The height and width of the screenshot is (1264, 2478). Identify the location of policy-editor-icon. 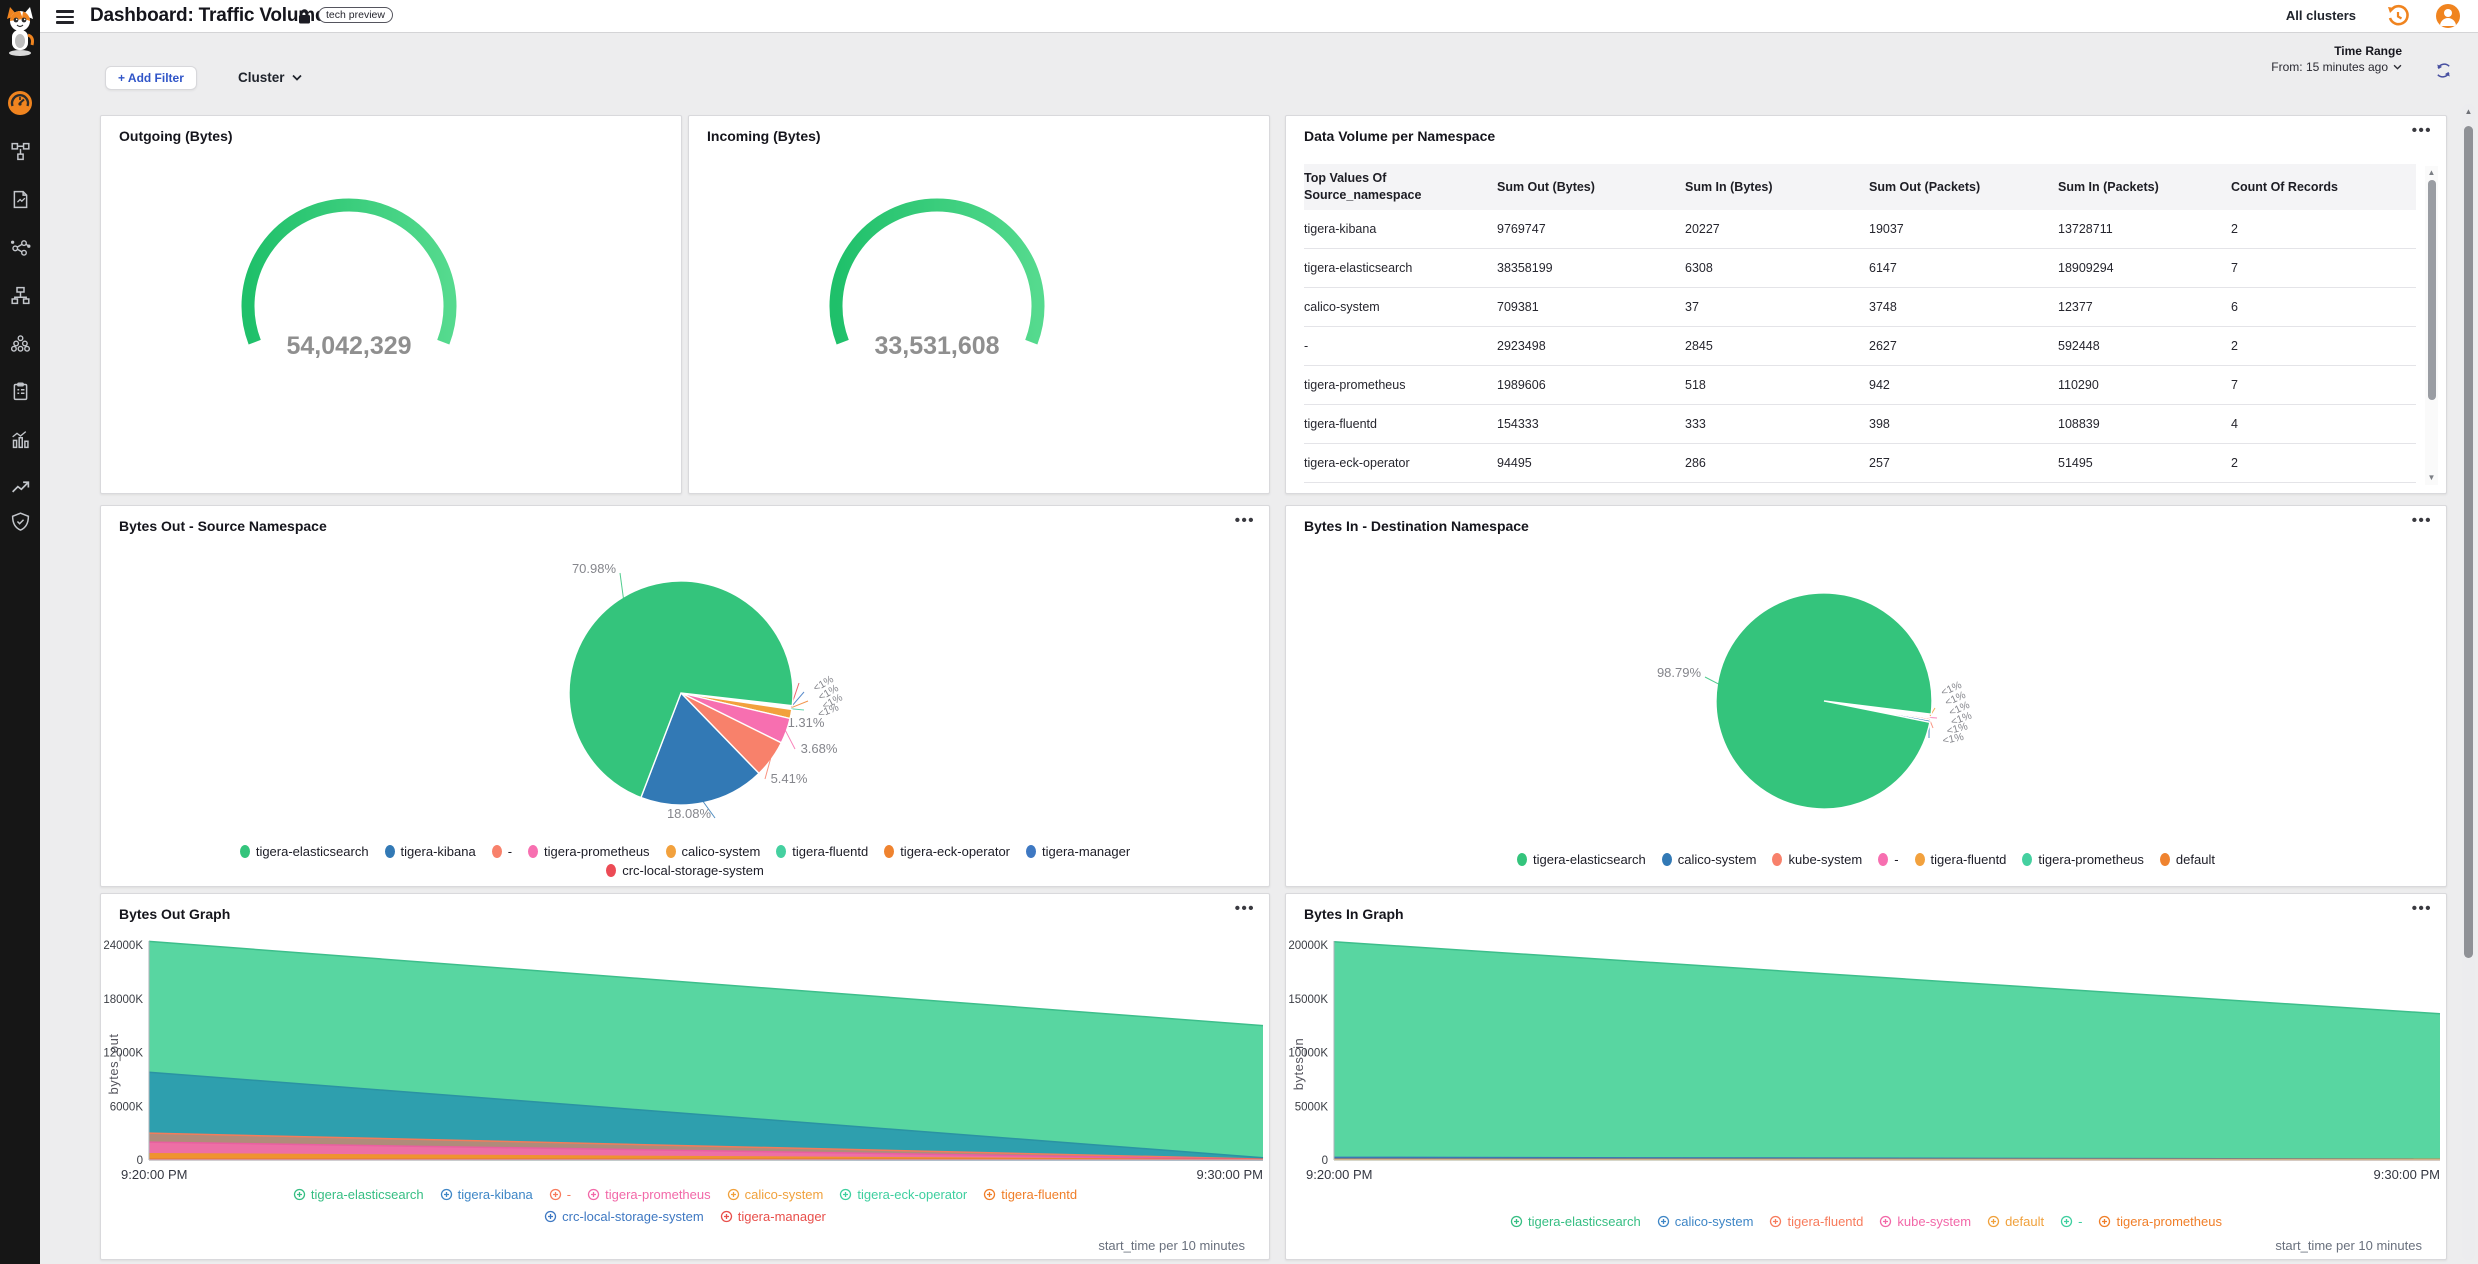
(20, 199).